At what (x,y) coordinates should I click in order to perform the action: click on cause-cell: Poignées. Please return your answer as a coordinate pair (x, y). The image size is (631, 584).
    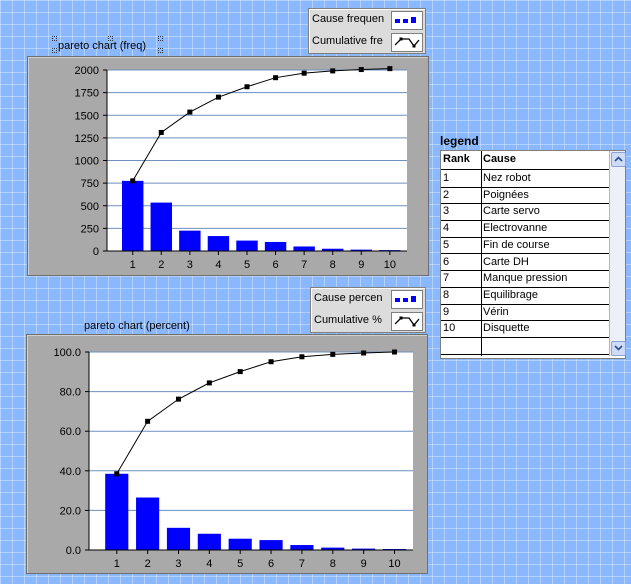
    Looking at the image, I should click on (506, 194).